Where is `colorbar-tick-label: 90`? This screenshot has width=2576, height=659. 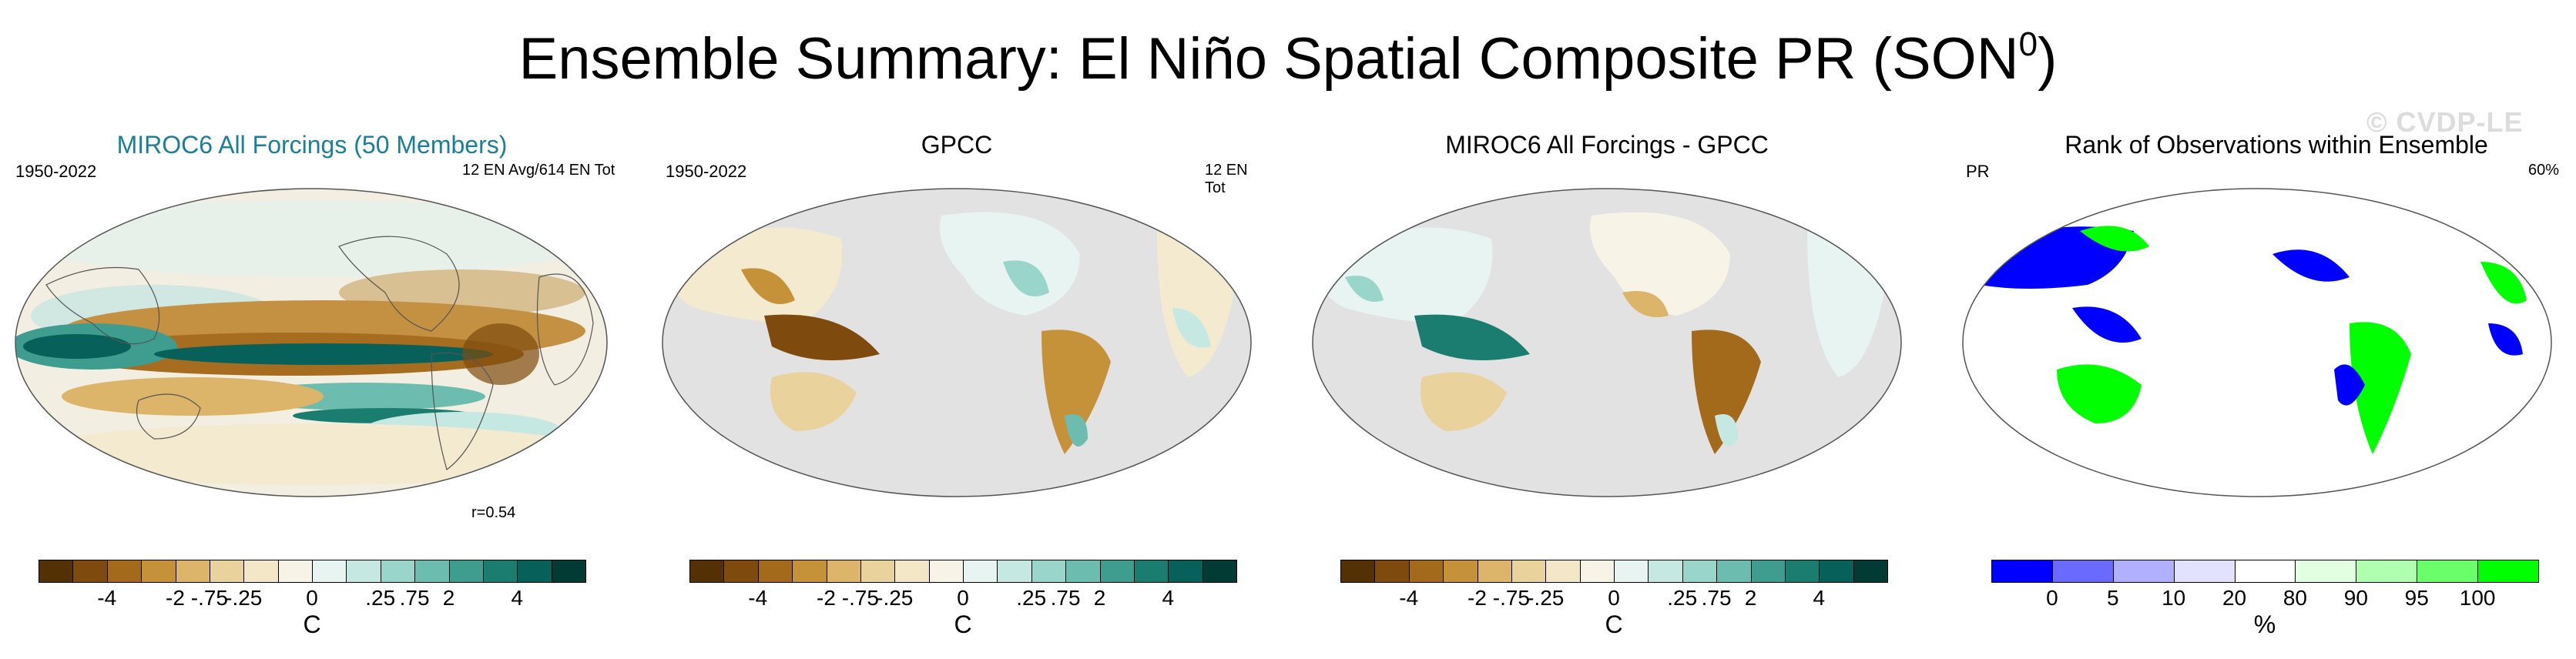
colorbar-tick-label: 90 is located at coordinates (2355, 598).